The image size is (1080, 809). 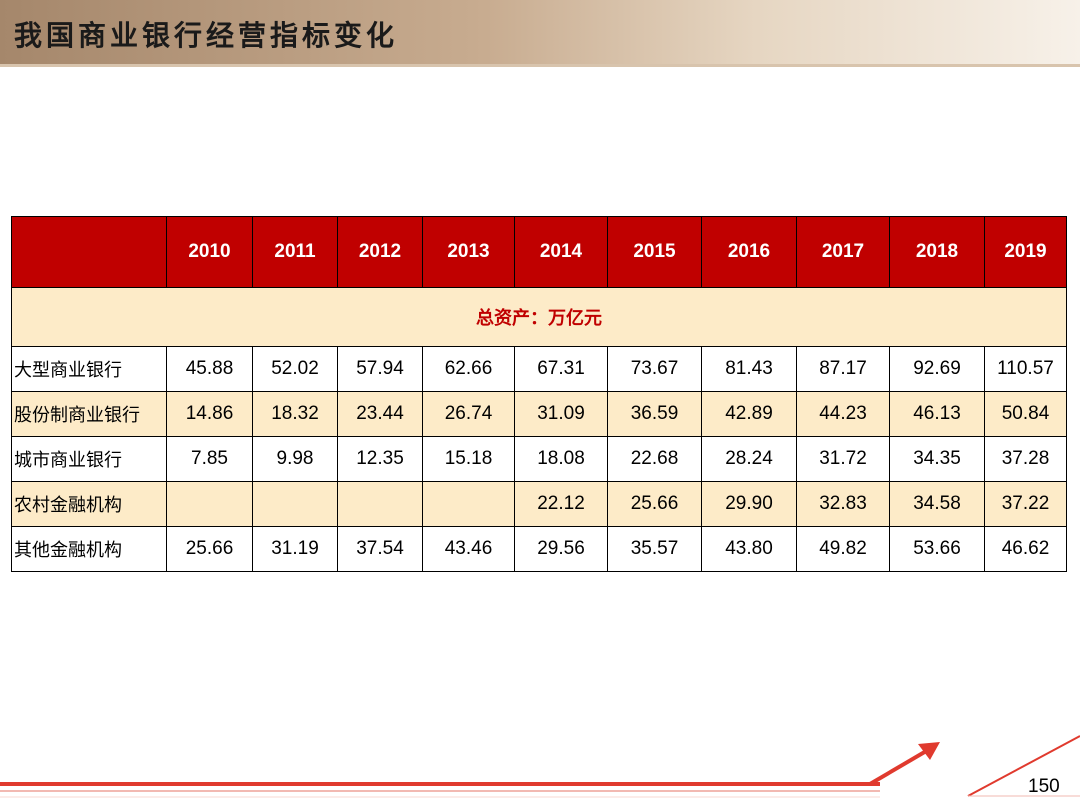 I want to click on table-row: 农村金融机构 22.12 25.66 29.90 32.83 34.58 37.22, so click(x=539, y=504).